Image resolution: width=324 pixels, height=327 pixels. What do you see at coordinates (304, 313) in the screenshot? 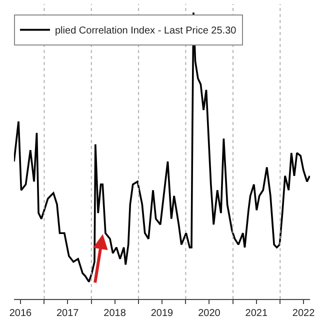
I see `x-tick-label: 2022` at bounding box center [304, 313].